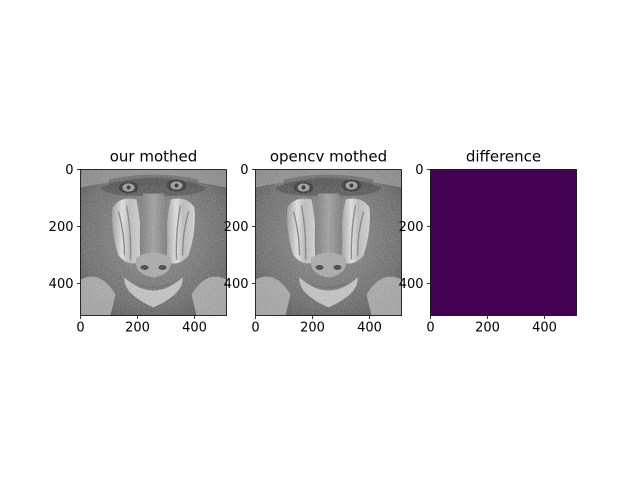  Describe the element at coordinates (154, 157) in the screenshot. I see `our-mothed-title: our mothed` at that location.